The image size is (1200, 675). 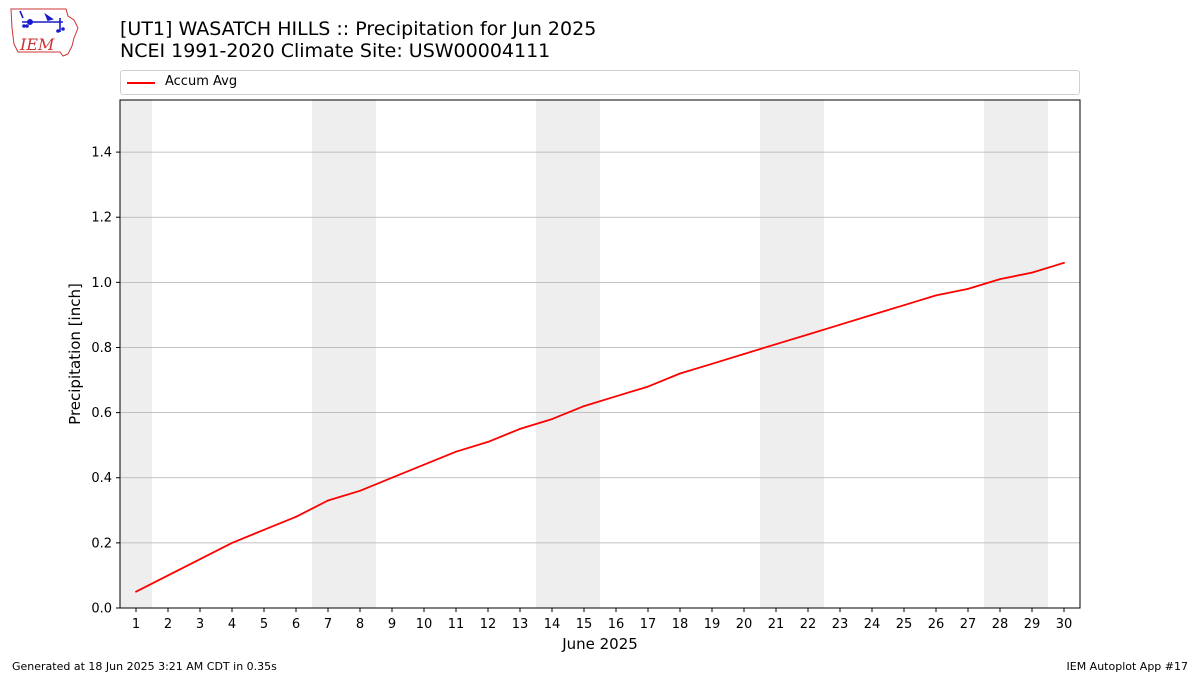 What do you see at coordinates (168, 624) in the screenshot?
I see `x-tick-label: 2` at bounding box center [168, 624].